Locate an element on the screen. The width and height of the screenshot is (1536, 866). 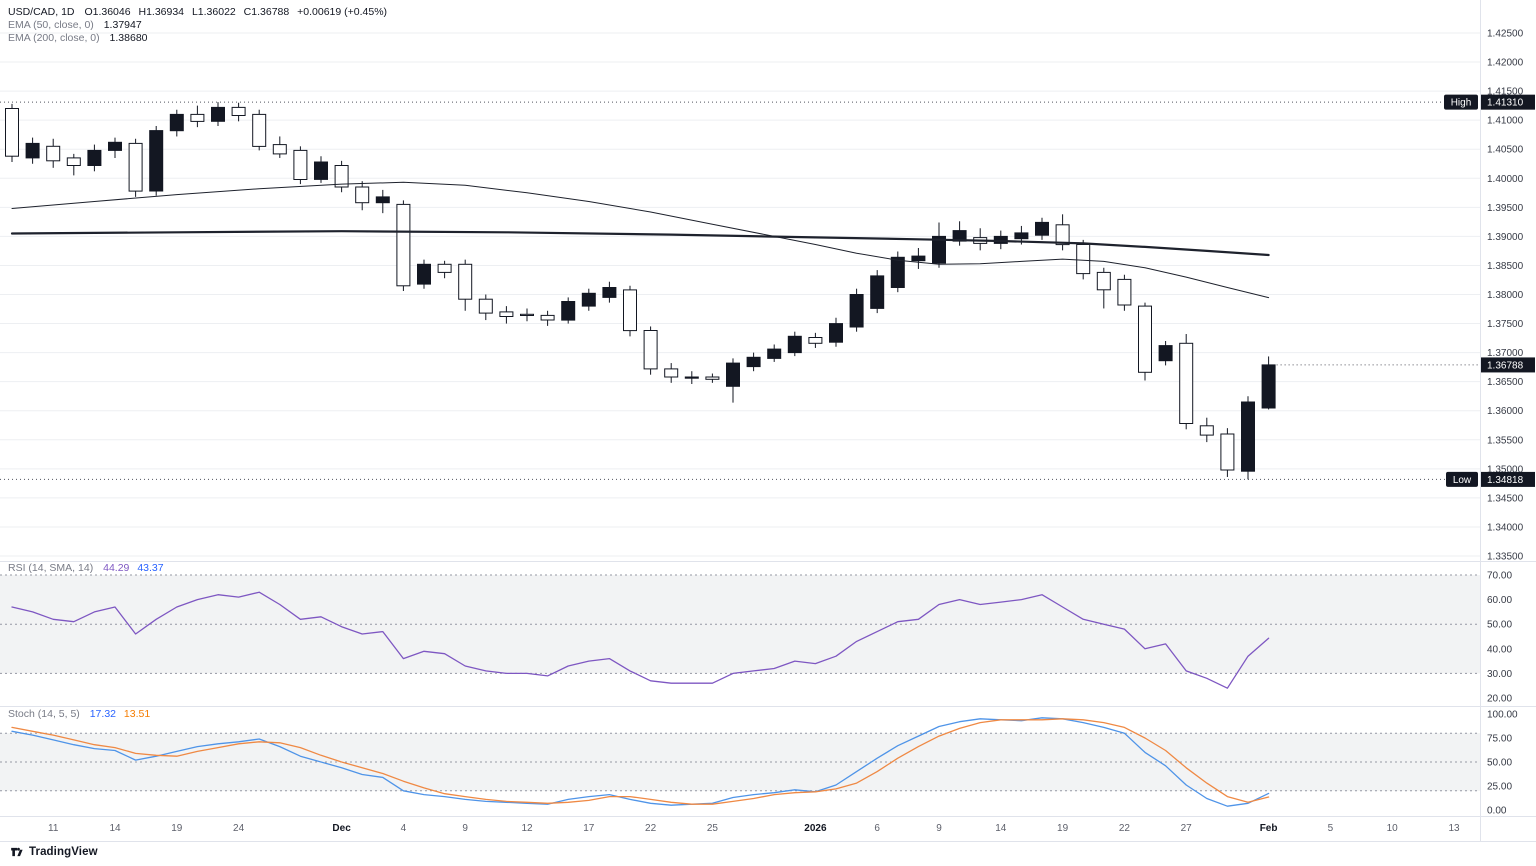
svg-text: 1.41310 is located at coordinates (1505, 103).